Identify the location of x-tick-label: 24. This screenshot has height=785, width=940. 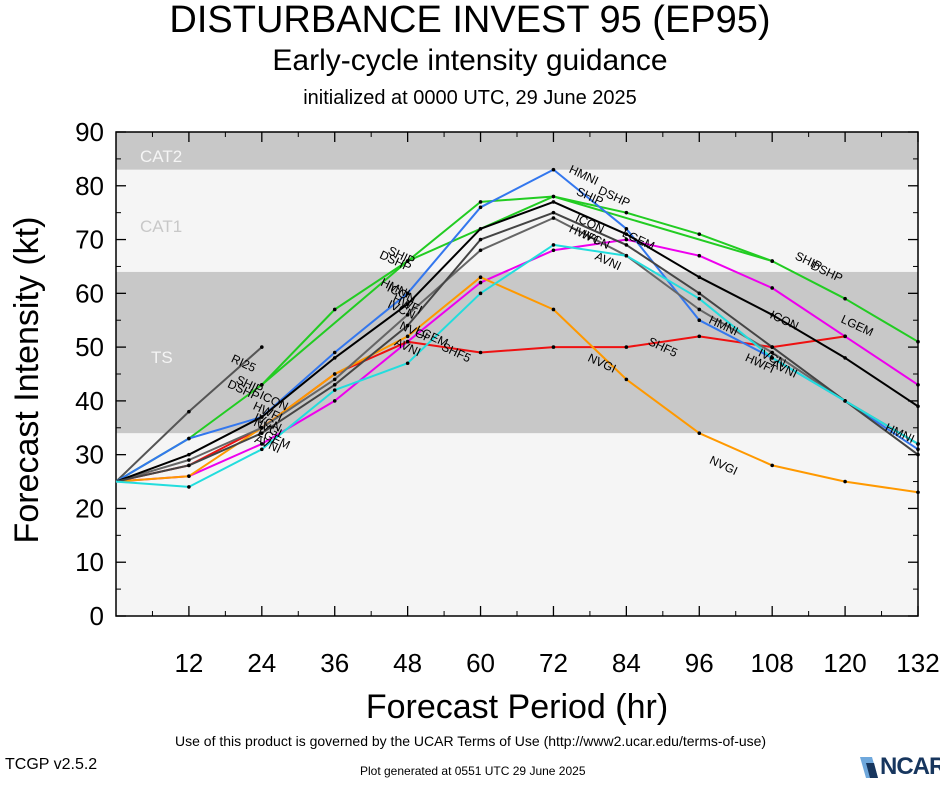
(261, 663).